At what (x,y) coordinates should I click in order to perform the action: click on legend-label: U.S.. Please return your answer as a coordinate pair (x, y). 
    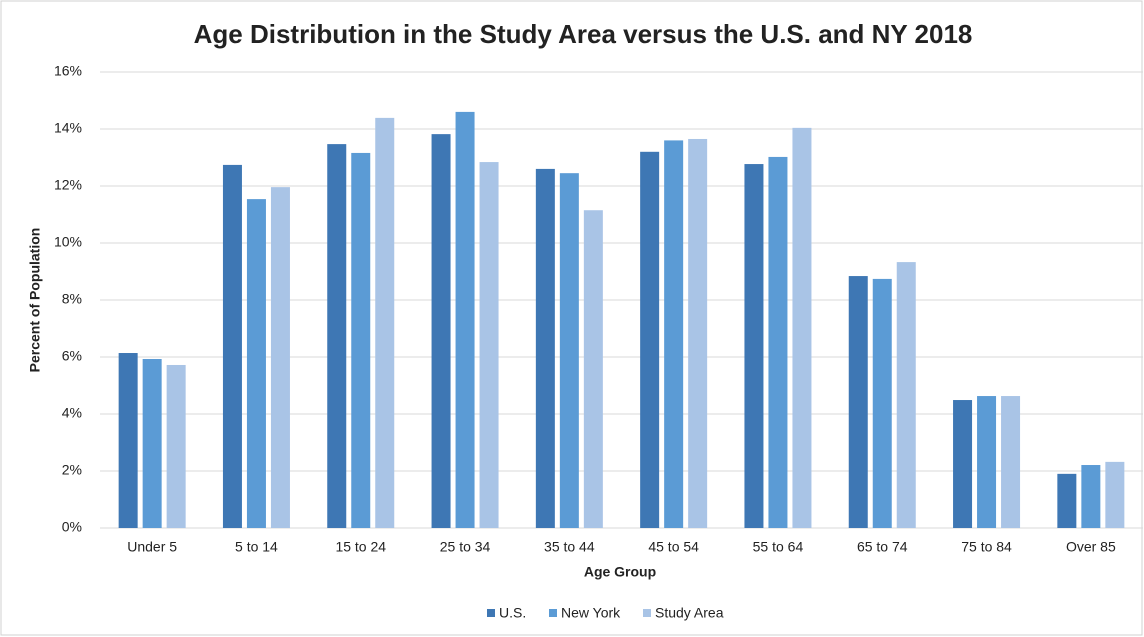
    Looking at the image, I should click on (512, 613).